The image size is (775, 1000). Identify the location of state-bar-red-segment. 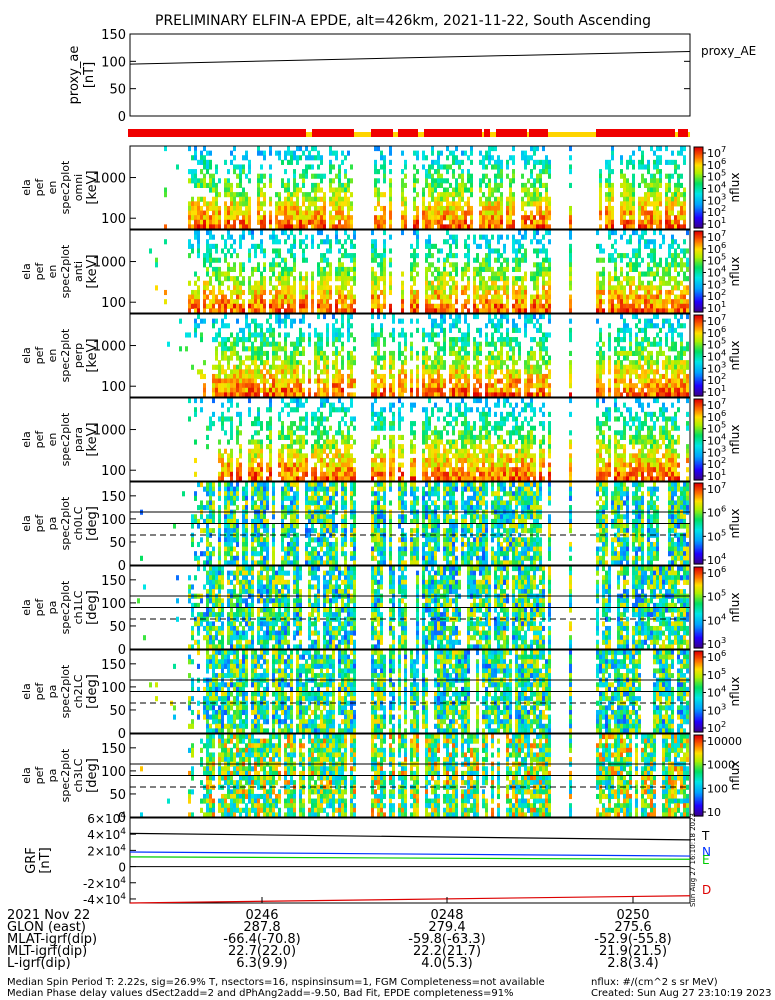
(382, 133).